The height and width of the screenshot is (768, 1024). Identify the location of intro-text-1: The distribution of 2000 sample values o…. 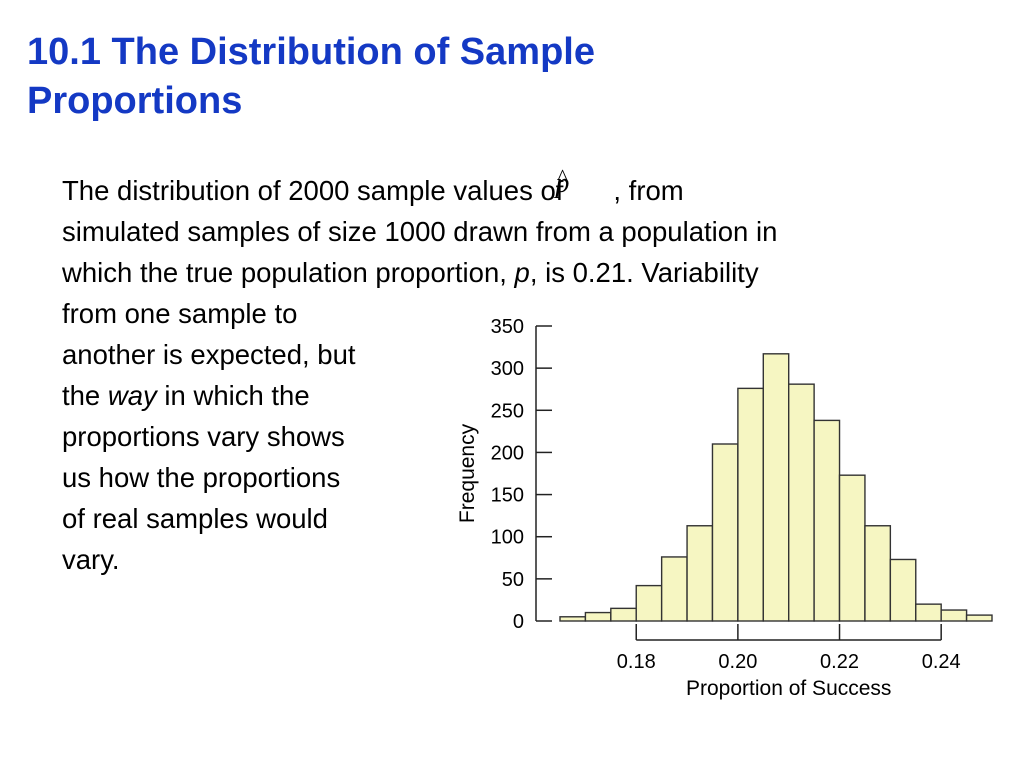
(313, 190).